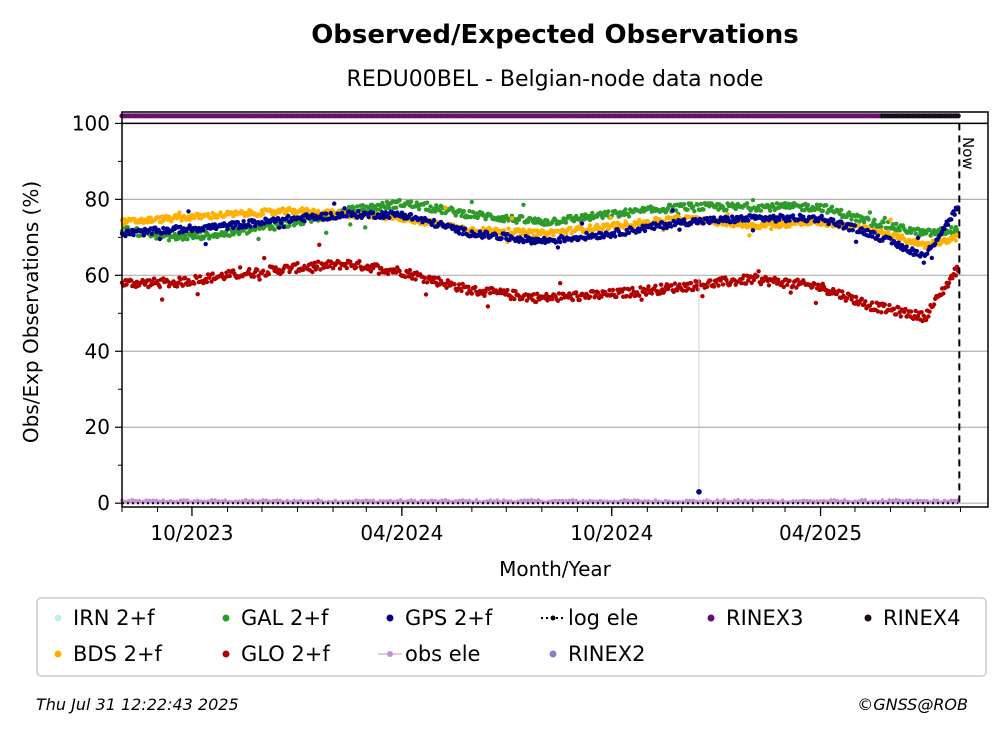 The height and width of the screenshot is (734, 1008). Describe the element at coordinates (401, 533) in the screenshot. I see `x-tick-label: 04/2024` at that location.